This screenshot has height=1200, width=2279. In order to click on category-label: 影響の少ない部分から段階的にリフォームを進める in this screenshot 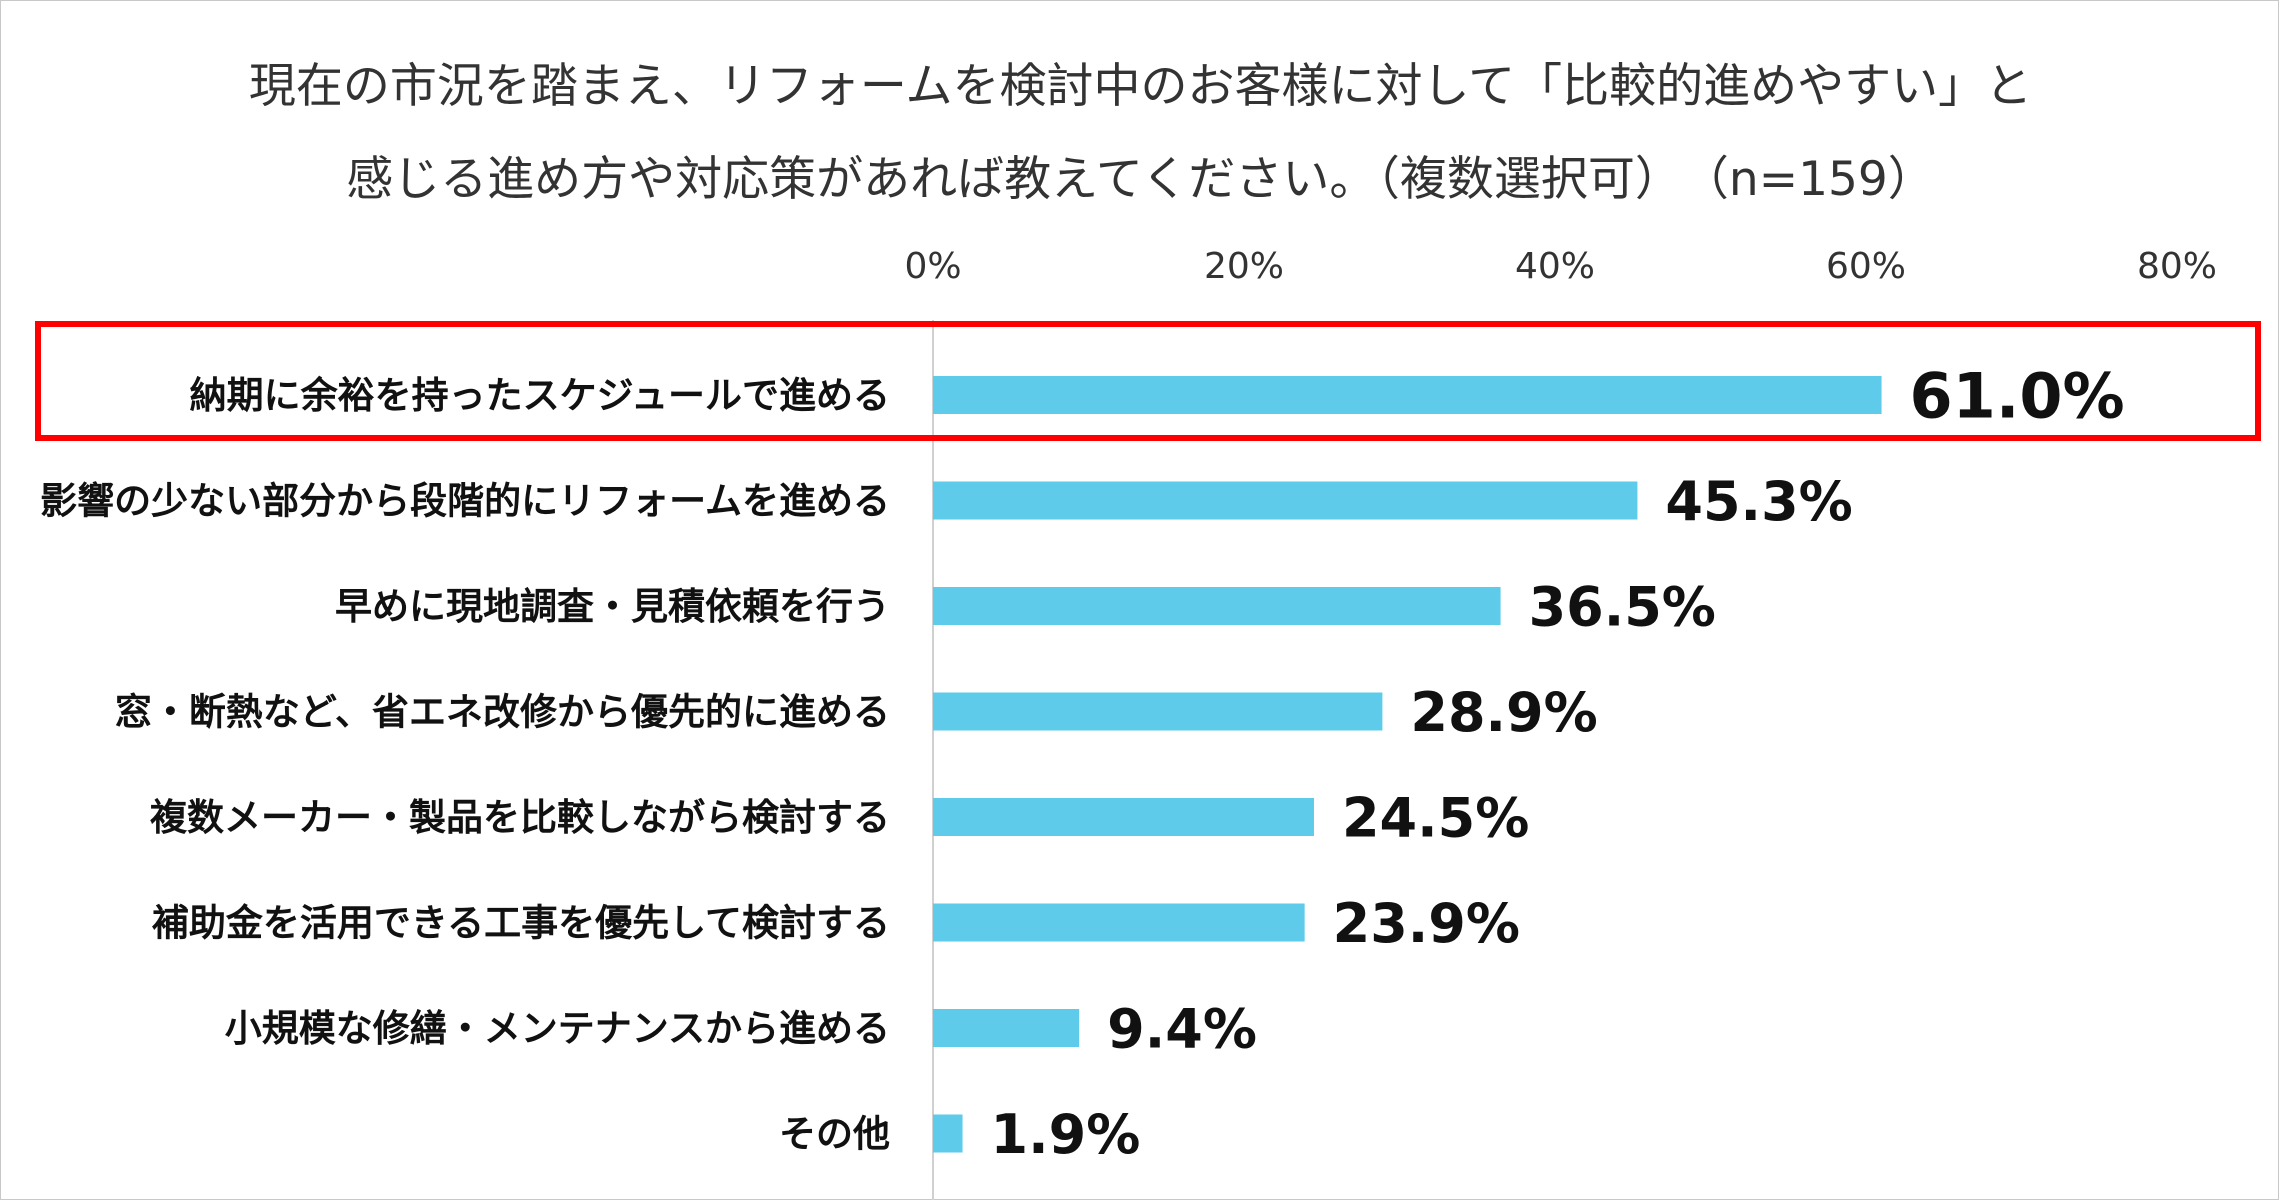, I will do `click(465, 501)`.